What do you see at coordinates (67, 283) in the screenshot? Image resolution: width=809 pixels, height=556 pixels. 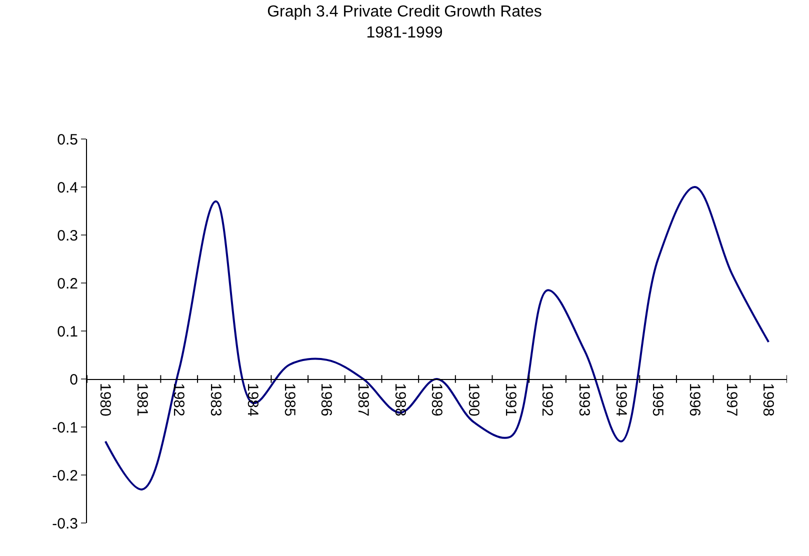 I see `y-tick-label: 0.2` at bounding box center [67, 283].